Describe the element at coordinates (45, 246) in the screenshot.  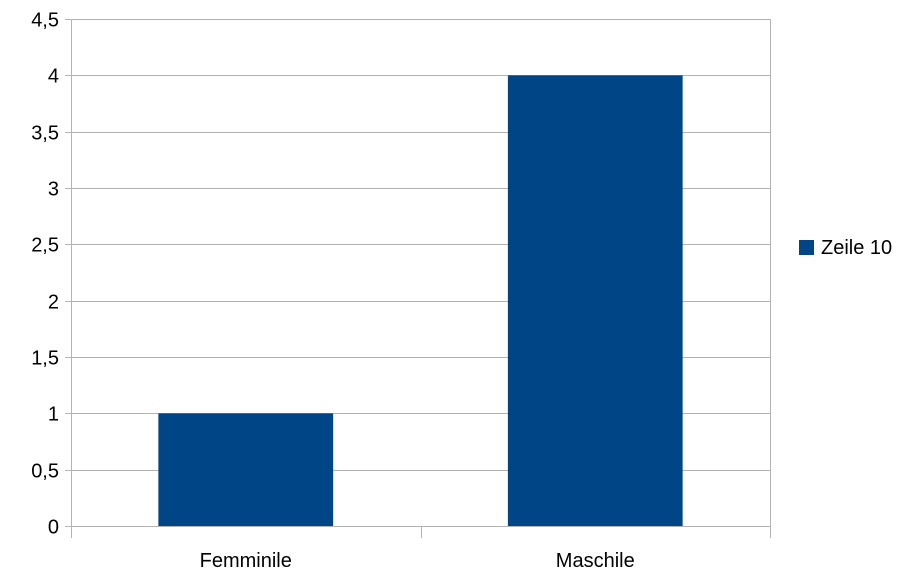
I see `y-tick-label: 2,5` at that location.